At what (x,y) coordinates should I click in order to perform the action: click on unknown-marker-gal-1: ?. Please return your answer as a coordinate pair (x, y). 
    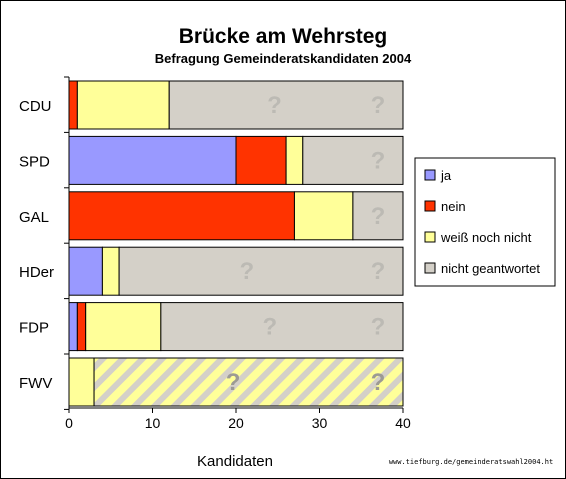
    Looking at the image, I should click on (378, 216).